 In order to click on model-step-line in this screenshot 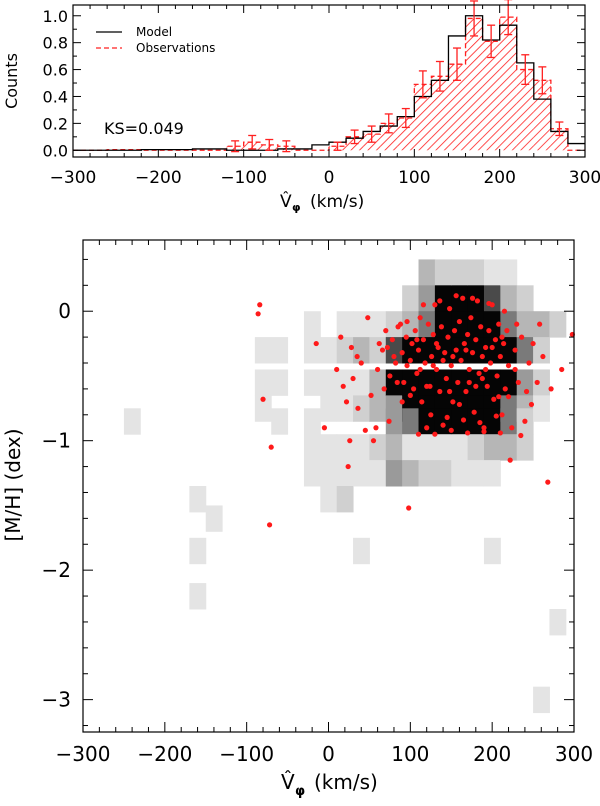, I will do `click(329, 83)`.